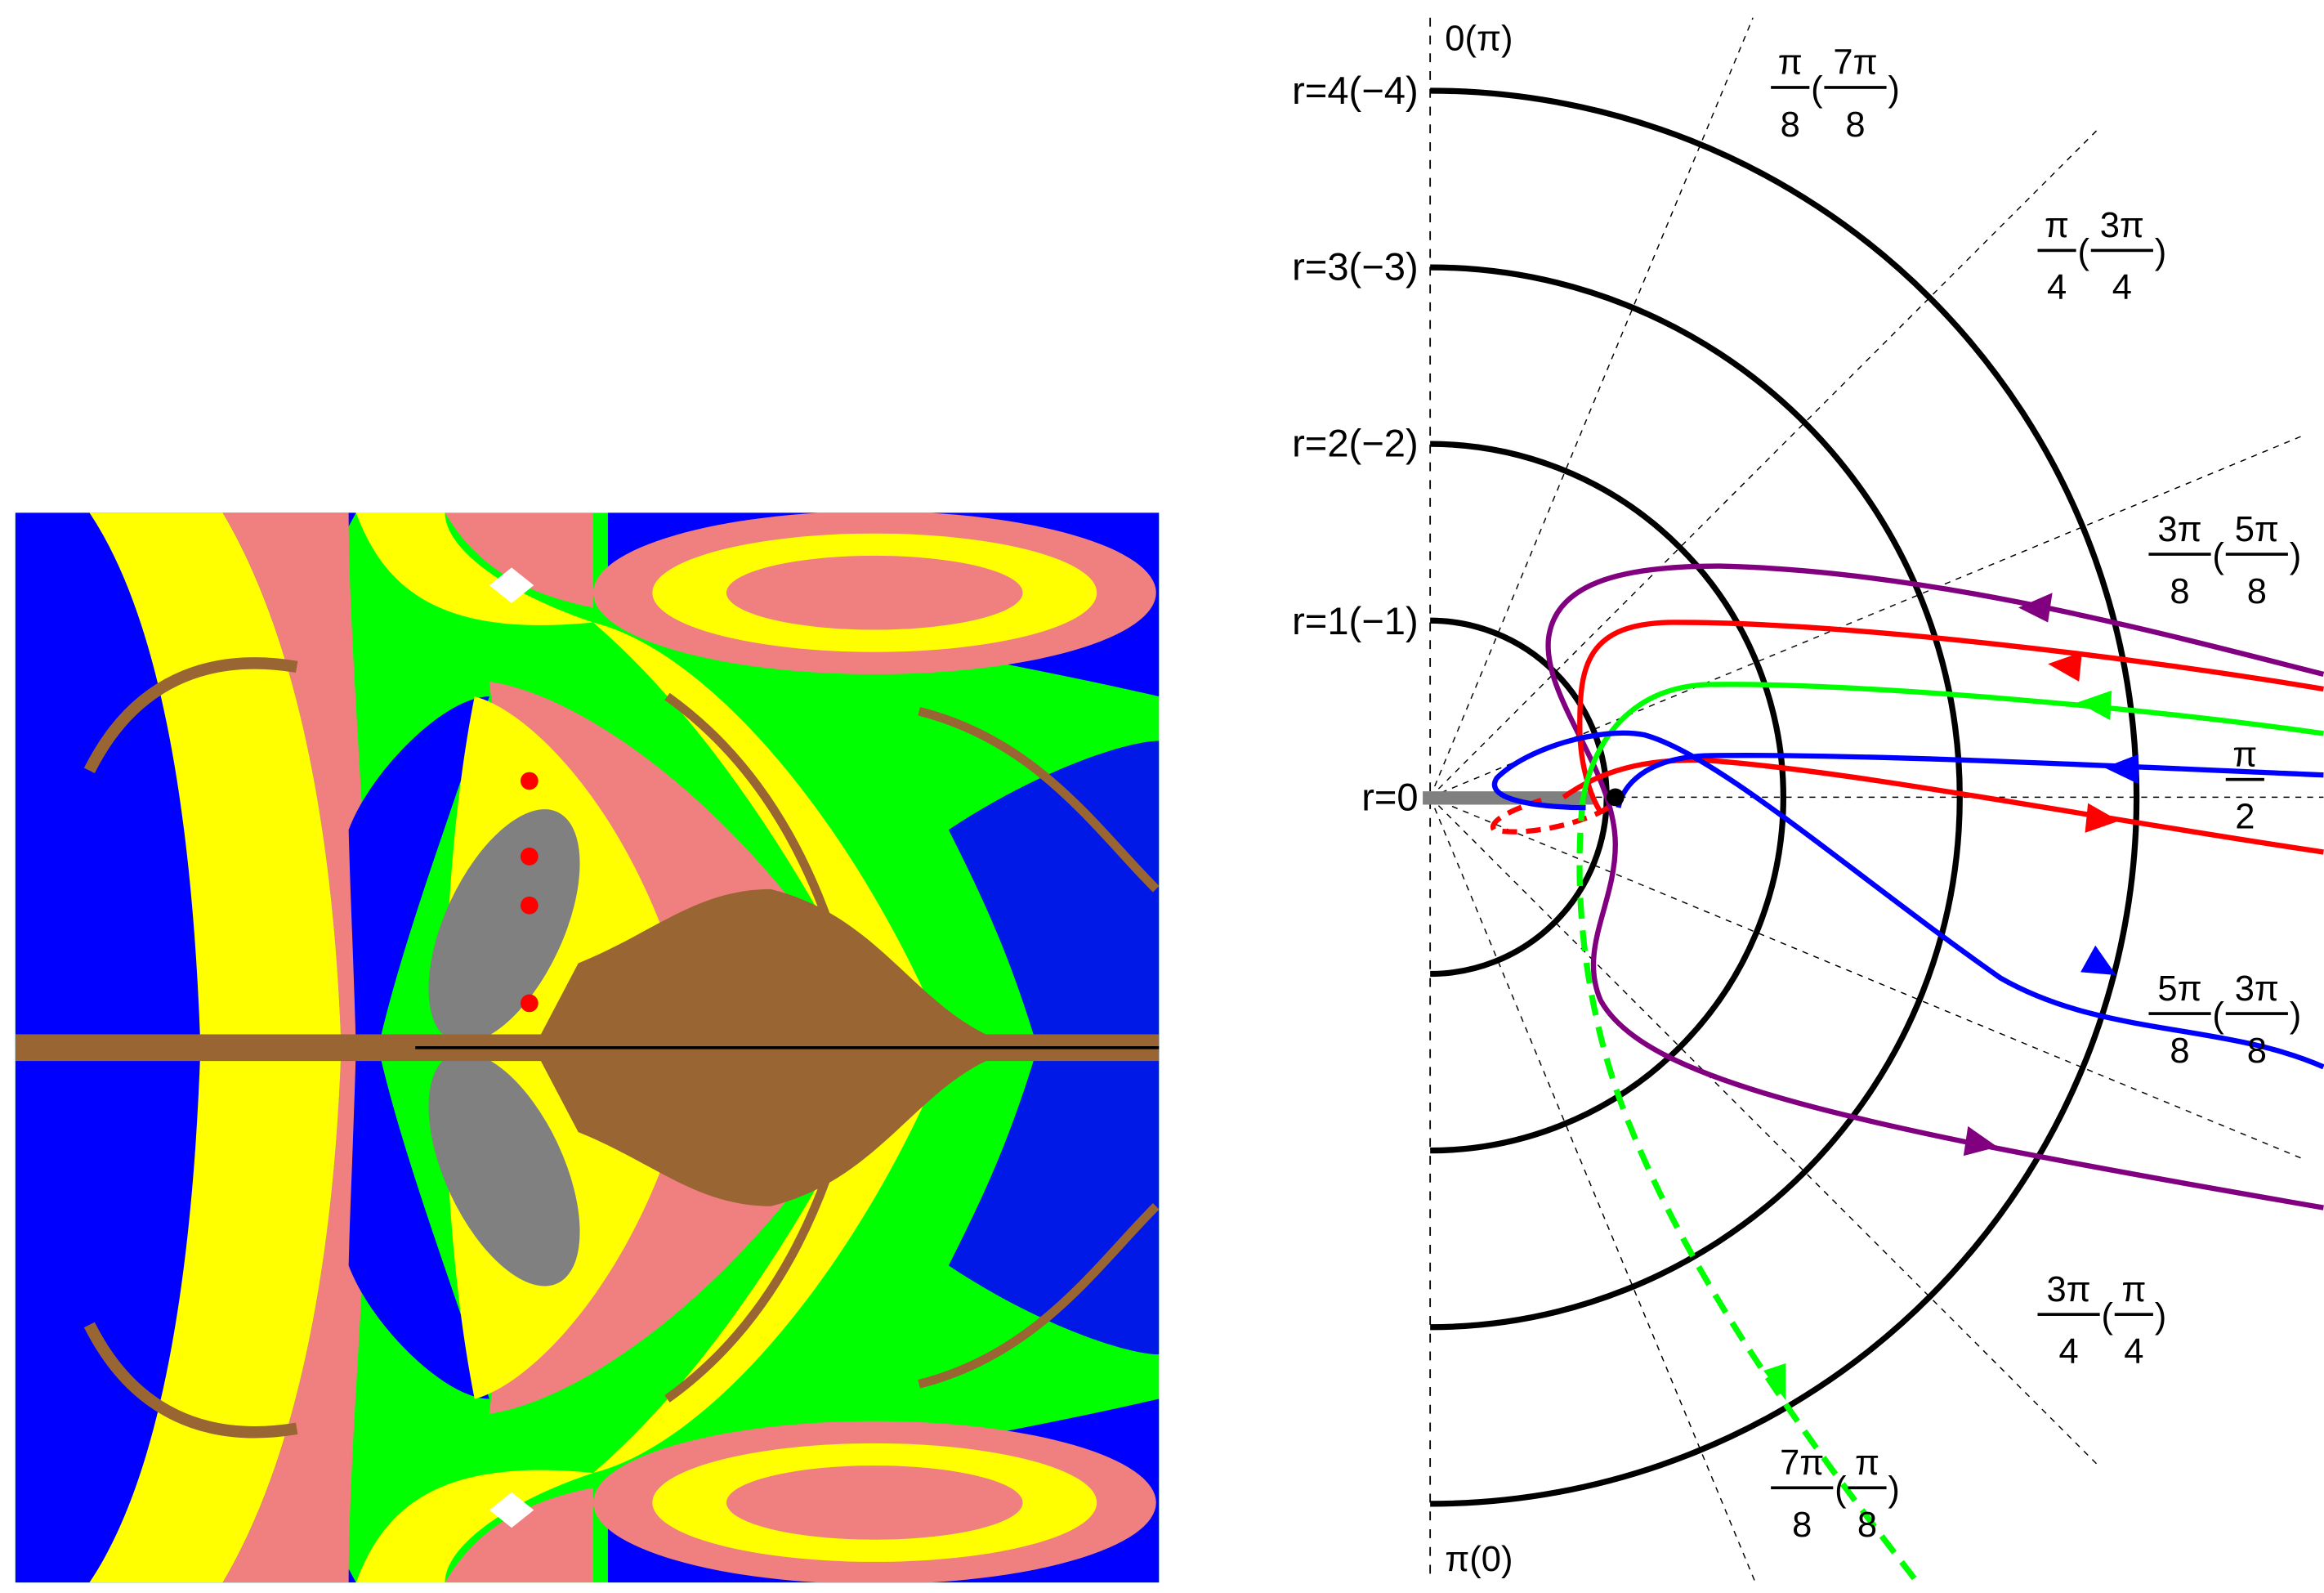  I want to click on top-angle-label: 0(π), so click(1479, 39).